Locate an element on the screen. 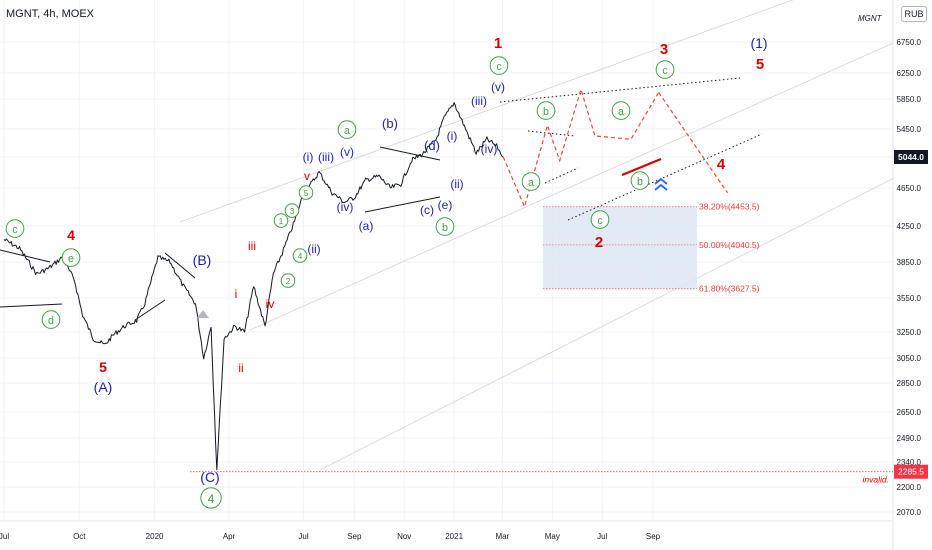 The image size is (932, 550). wave-label: (b) is located at coordinates (390, 123).